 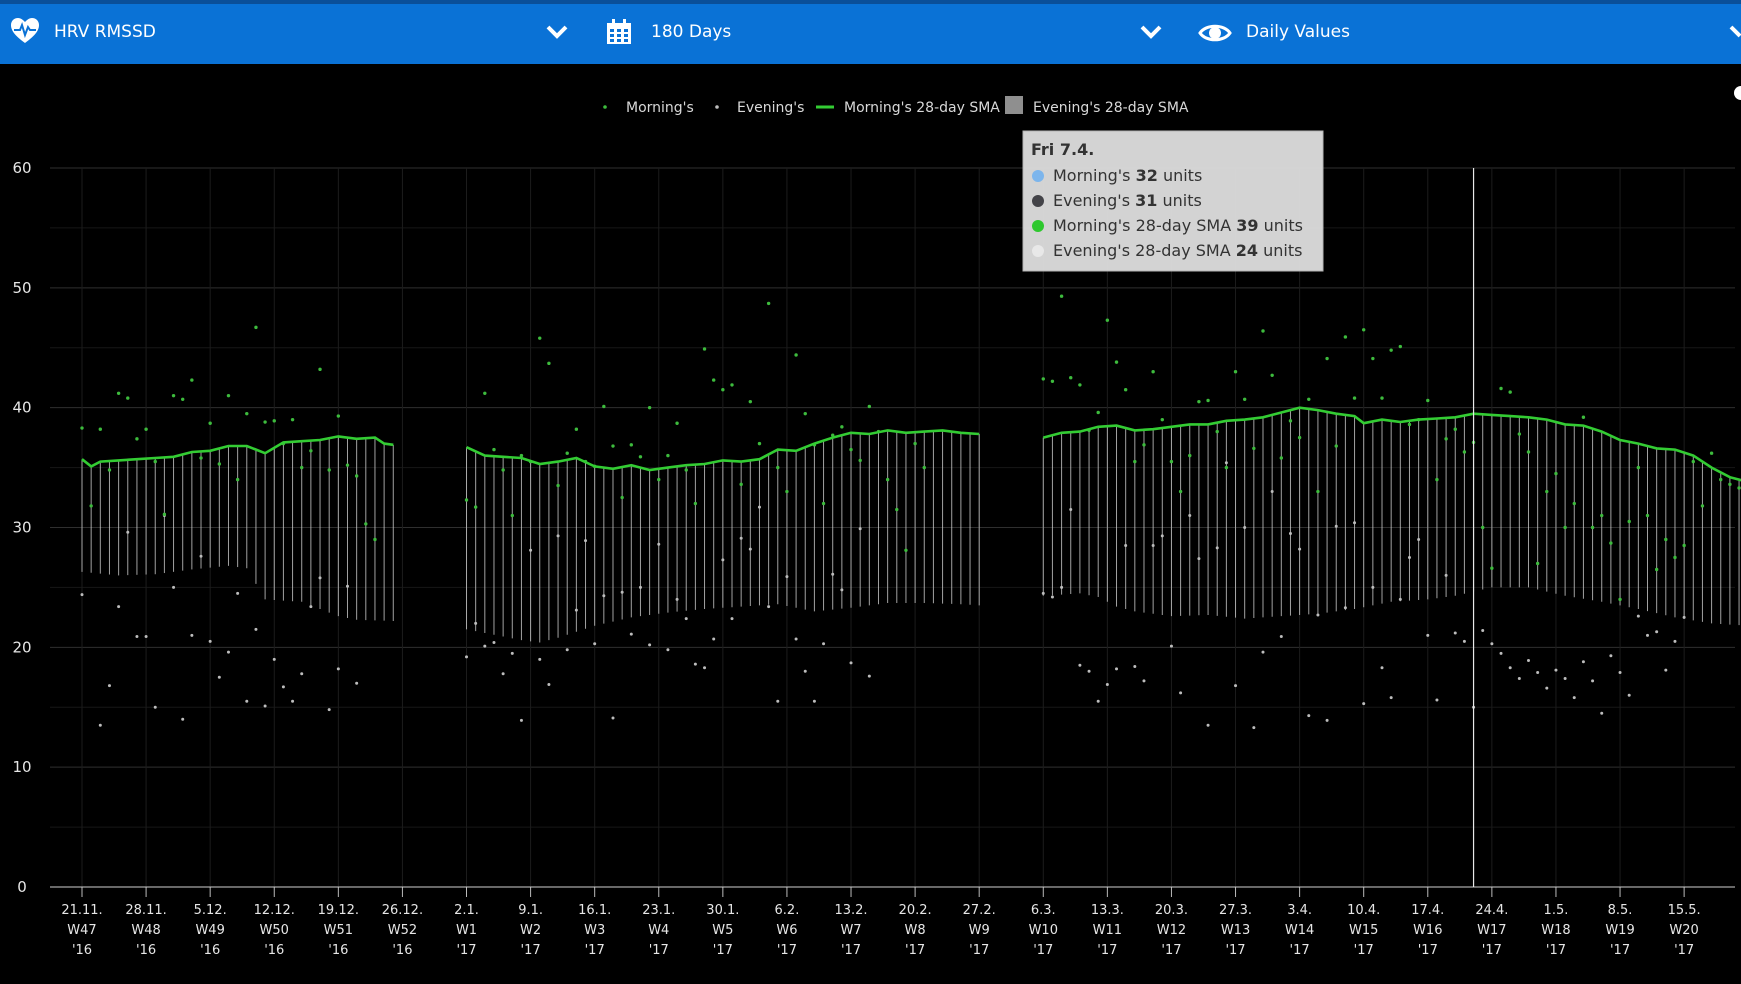 What do you see at coordinates (81, 910) in the screenshot?
I see `x-tick-label: 21.11.` at bounding box center [81, 910].